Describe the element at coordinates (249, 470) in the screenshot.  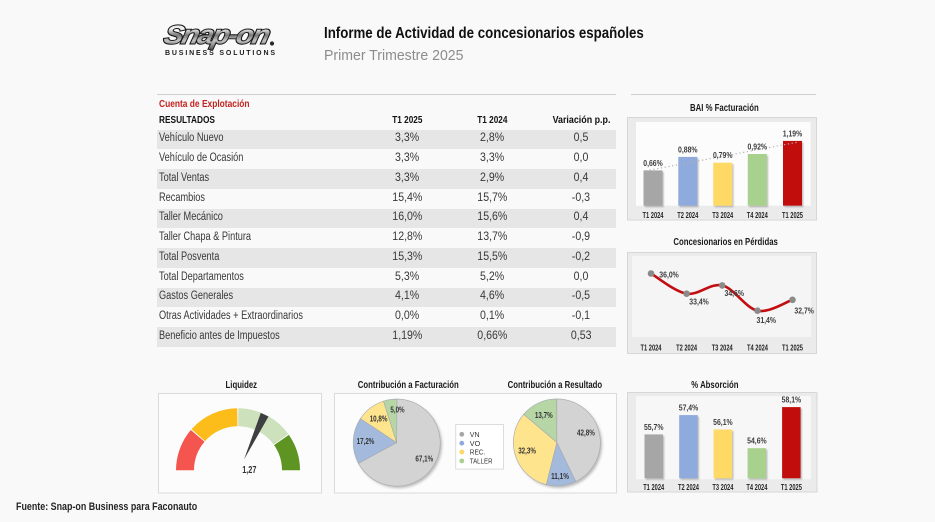
I see `svg-text: 1,27` at that location.